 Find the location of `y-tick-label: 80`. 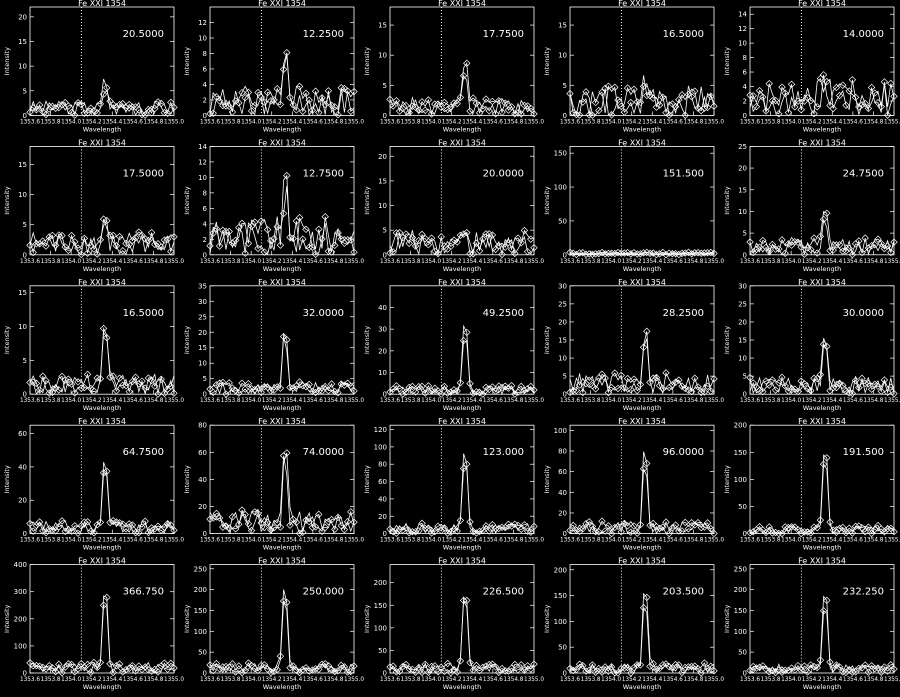

y-tick-label: 80 is located at coordinates (202, 426).